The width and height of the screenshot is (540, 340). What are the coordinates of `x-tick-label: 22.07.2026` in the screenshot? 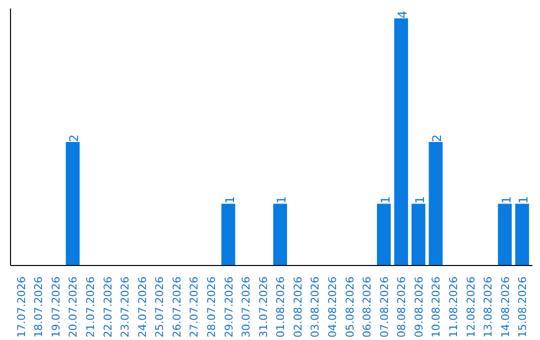 It's located at (107, 307).